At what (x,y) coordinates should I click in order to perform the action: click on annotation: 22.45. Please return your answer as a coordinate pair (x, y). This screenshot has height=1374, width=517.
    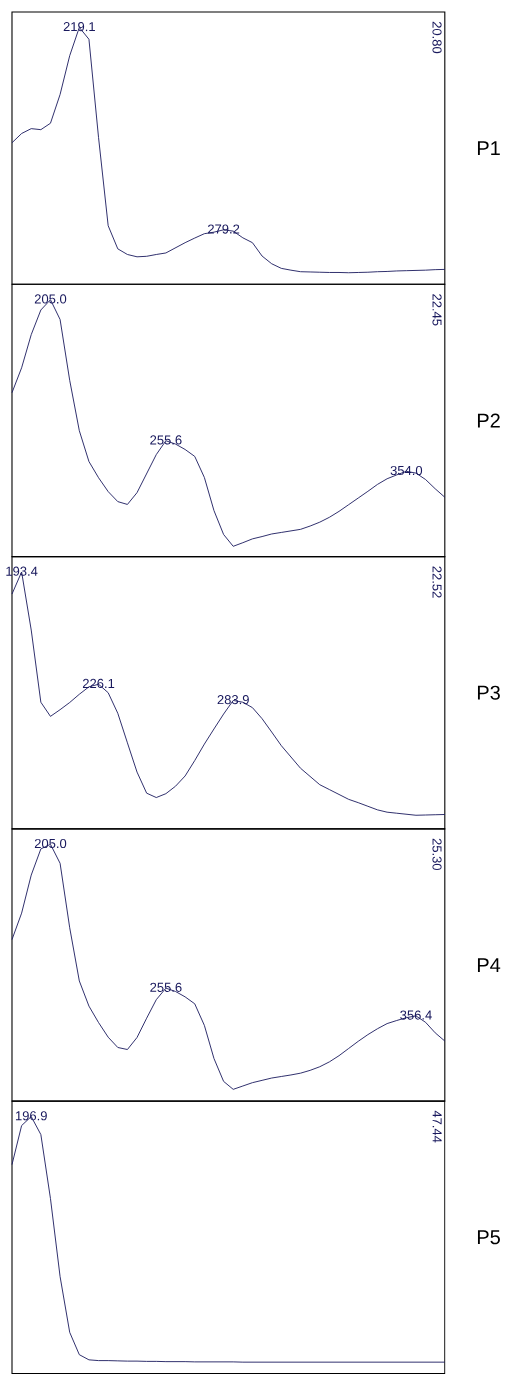
    Looking at the image, I should click on (437, 310).